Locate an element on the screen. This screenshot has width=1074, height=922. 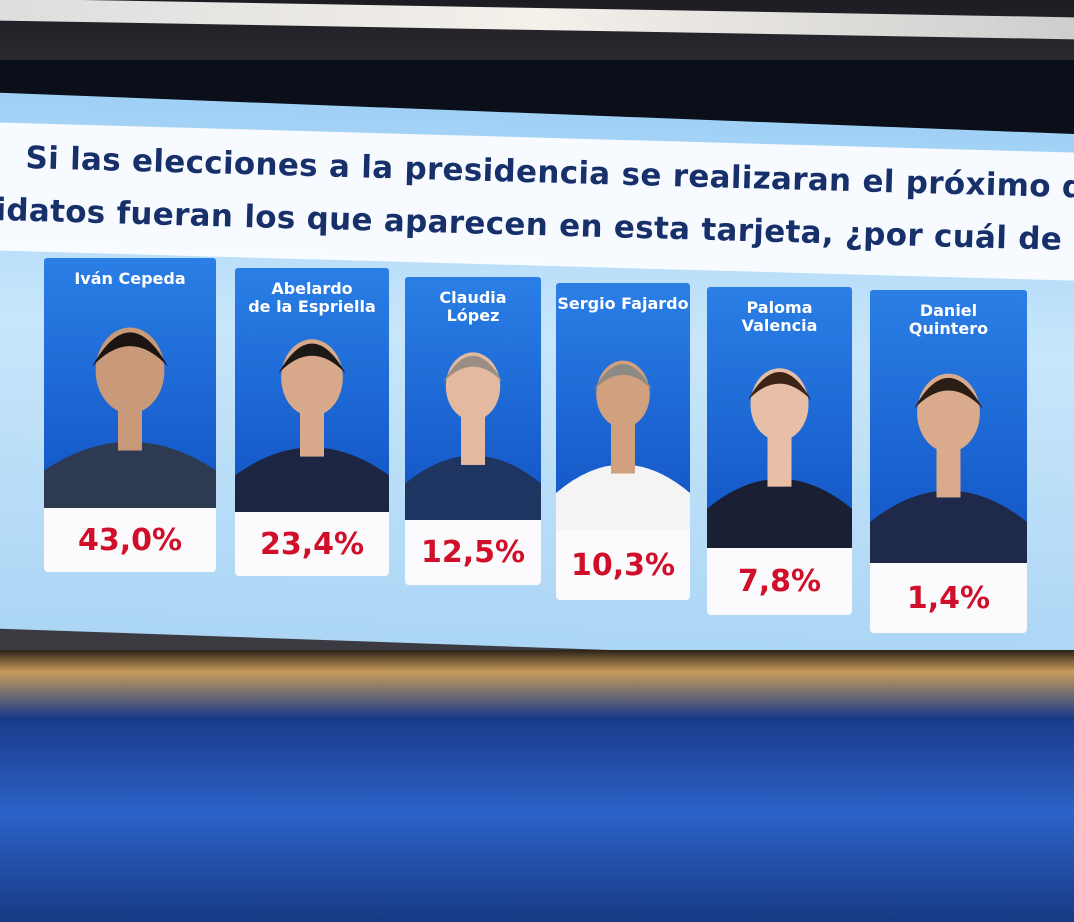
candidate-result: 1,4% is located at coordinates (948, 598).